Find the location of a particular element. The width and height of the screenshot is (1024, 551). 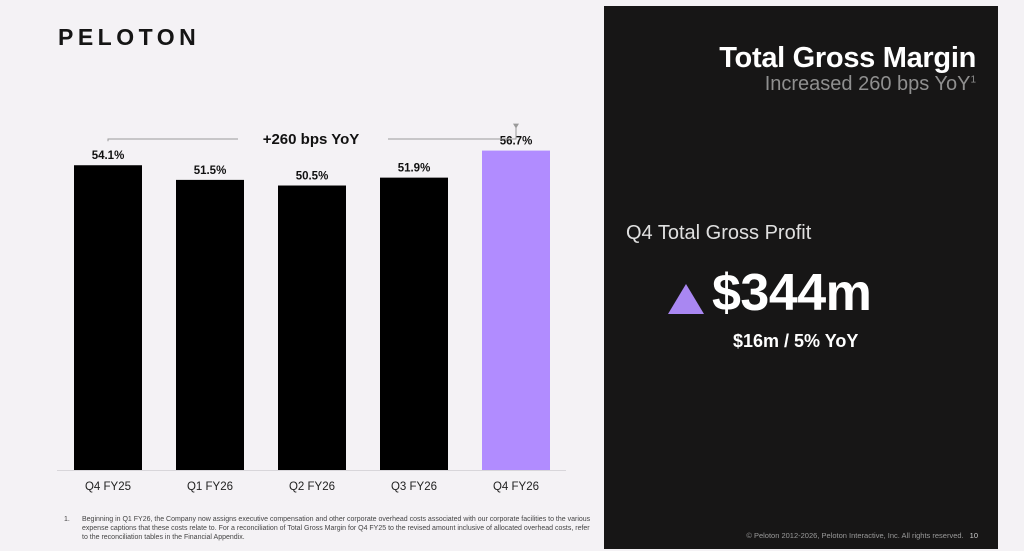

category-label: Q4 FY25 is located at coordinates (108, 487).